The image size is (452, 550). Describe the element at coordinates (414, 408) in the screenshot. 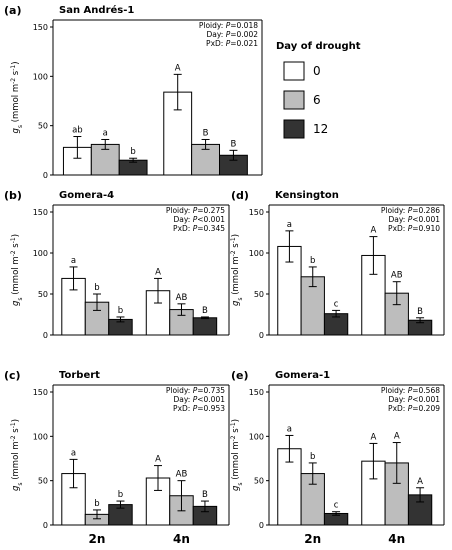

I see `stat-line: PxD: P=0.209` at that location.